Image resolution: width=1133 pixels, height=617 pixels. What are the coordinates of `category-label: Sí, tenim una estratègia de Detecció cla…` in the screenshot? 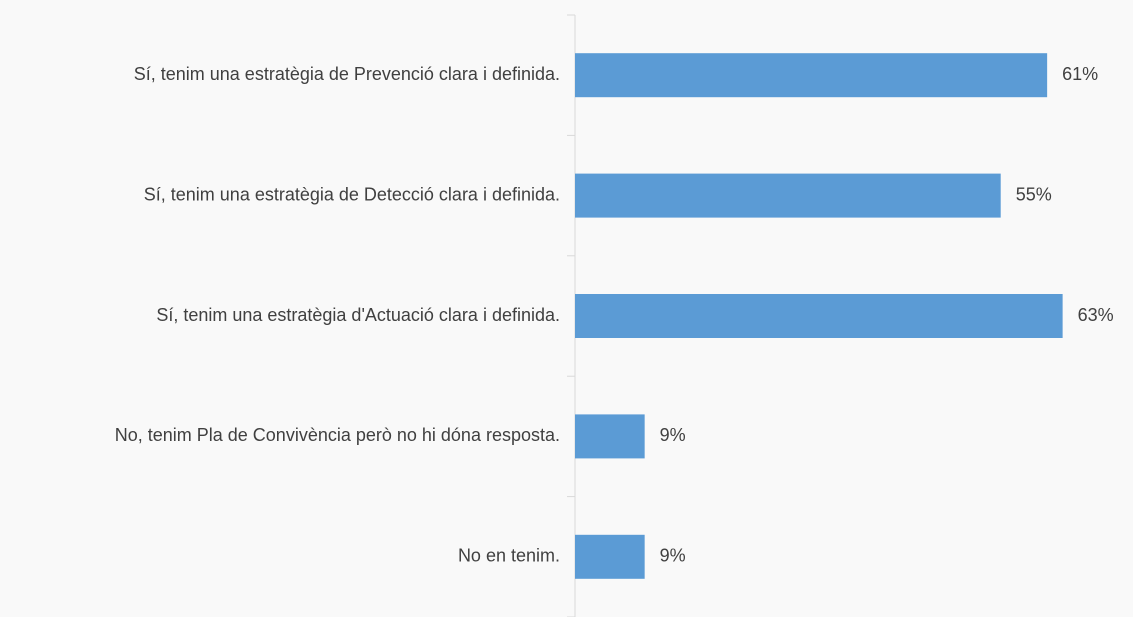 It's located at (352, 194).